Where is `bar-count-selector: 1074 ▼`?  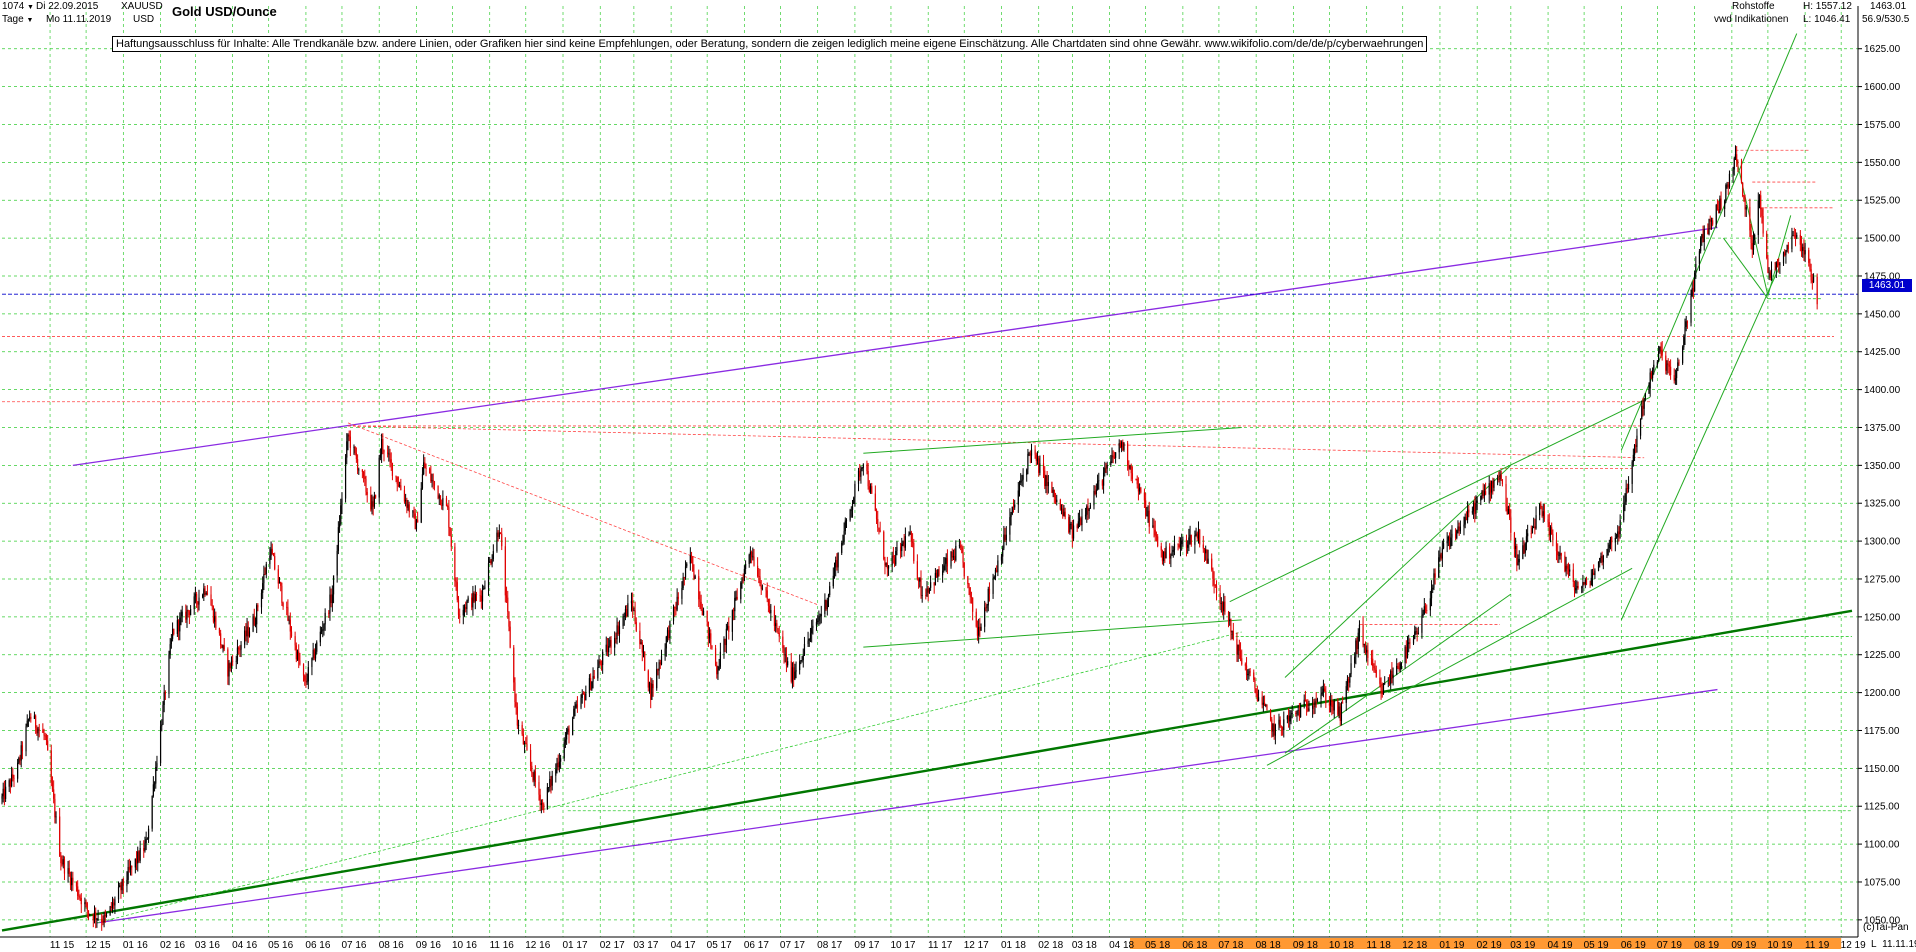
bar-count-selector: 1074 ▼ is located at coordinates (18, 6).